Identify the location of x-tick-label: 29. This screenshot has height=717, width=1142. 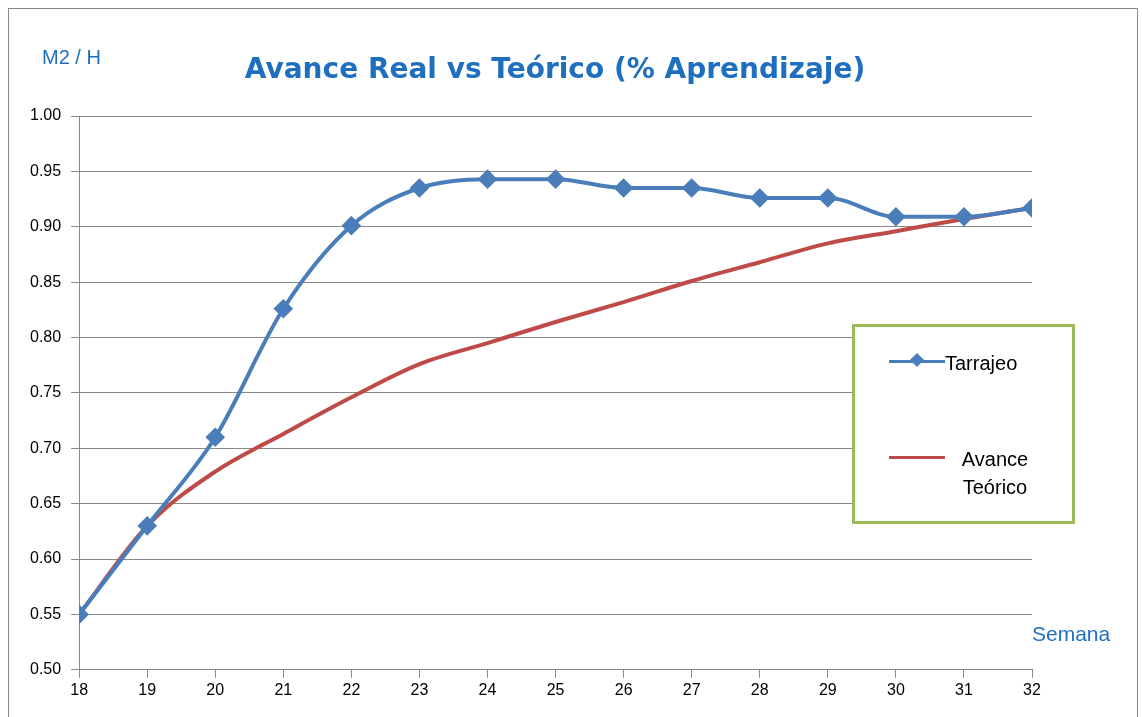
(827, 689).